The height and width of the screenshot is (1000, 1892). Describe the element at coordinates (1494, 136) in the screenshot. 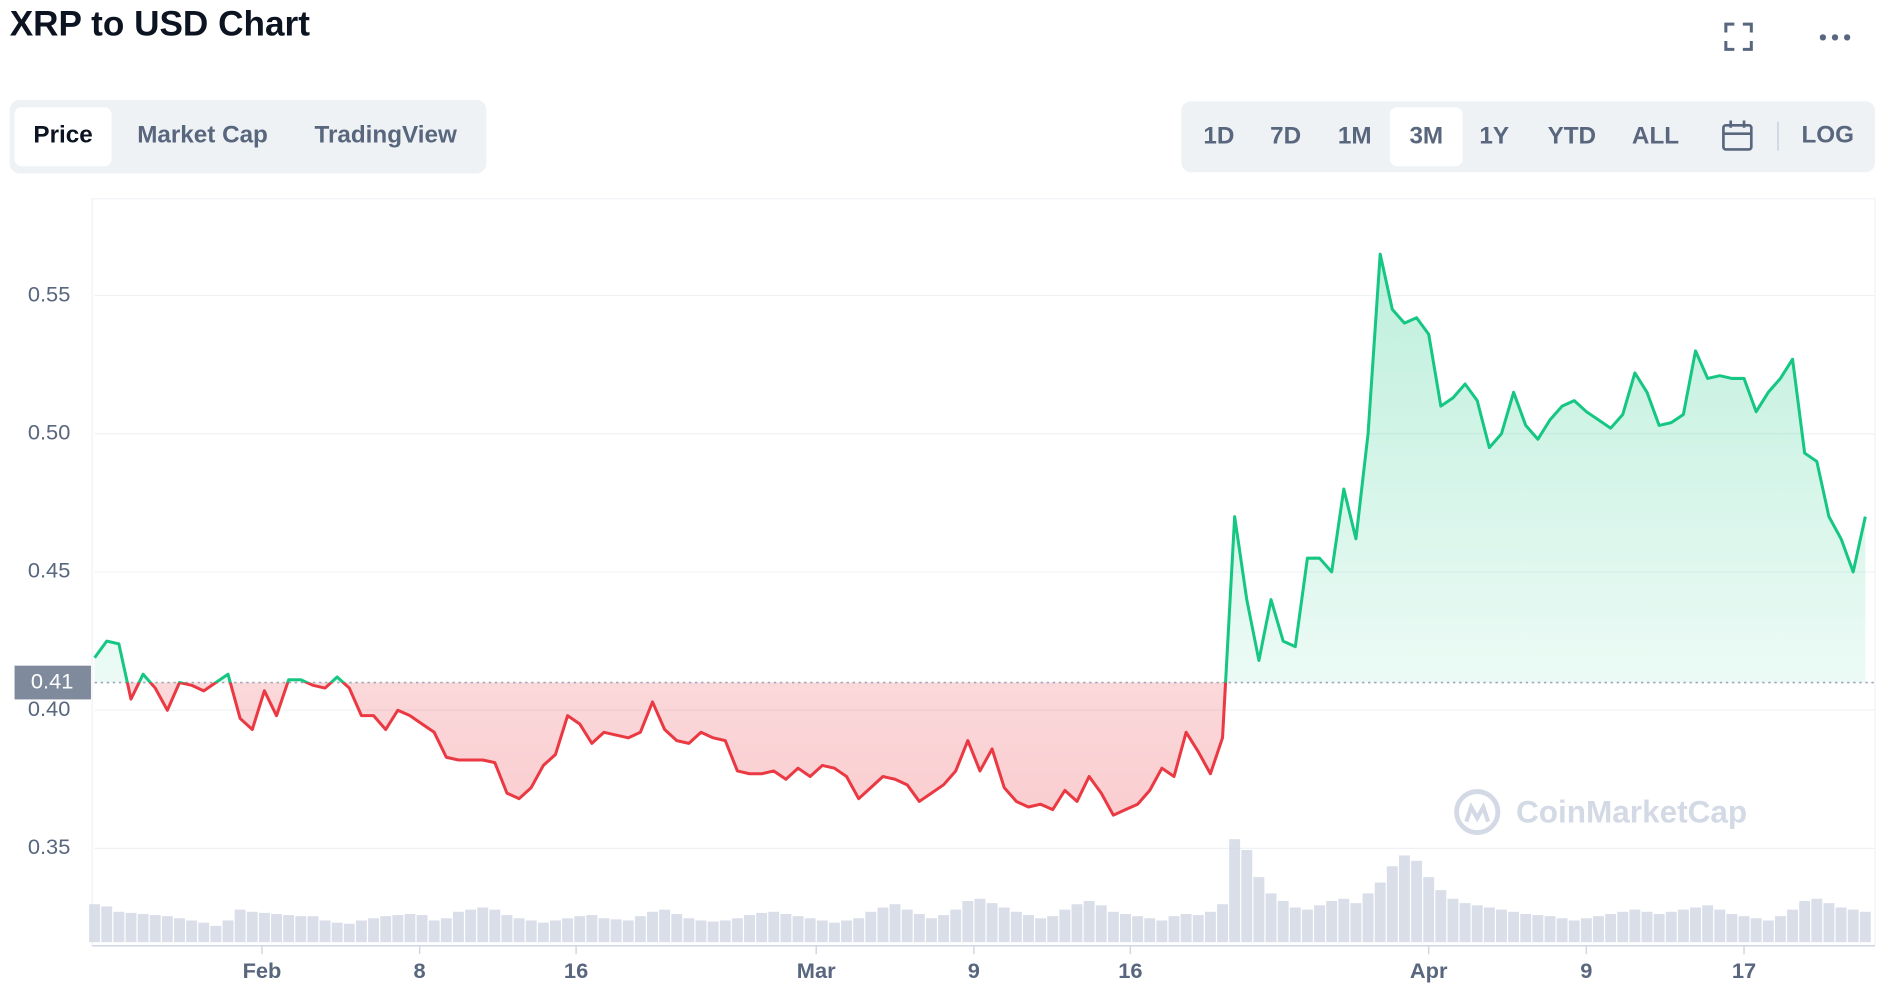

I see `range-button: 1Y` at that location.